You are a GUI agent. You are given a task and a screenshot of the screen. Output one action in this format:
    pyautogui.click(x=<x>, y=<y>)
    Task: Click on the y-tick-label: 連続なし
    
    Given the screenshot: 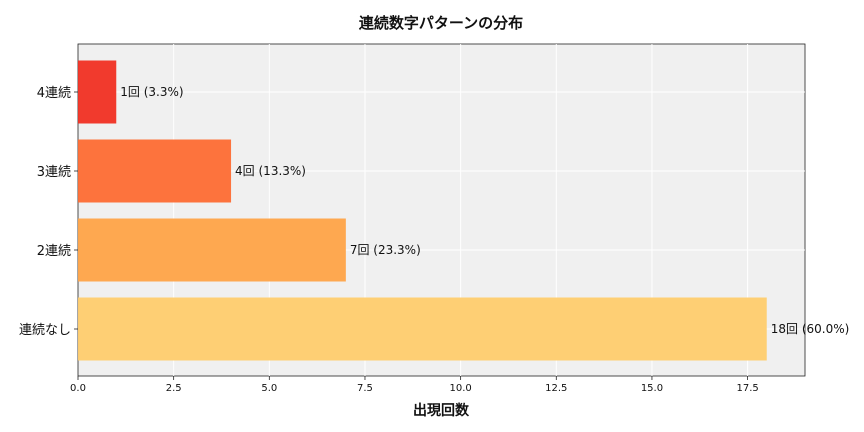 What is the action you would take?
    pyautogui.click(x=45, y=330)
    